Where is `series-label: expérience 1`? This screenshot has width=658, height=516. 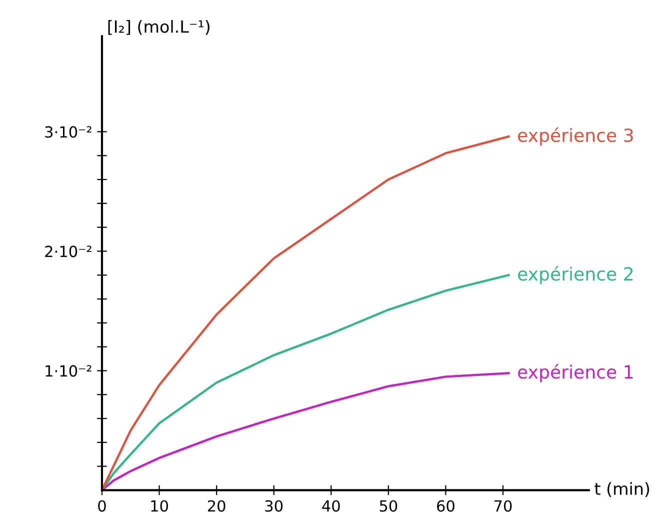
series-label: expérience 1 is located at coordinates (575, 373).